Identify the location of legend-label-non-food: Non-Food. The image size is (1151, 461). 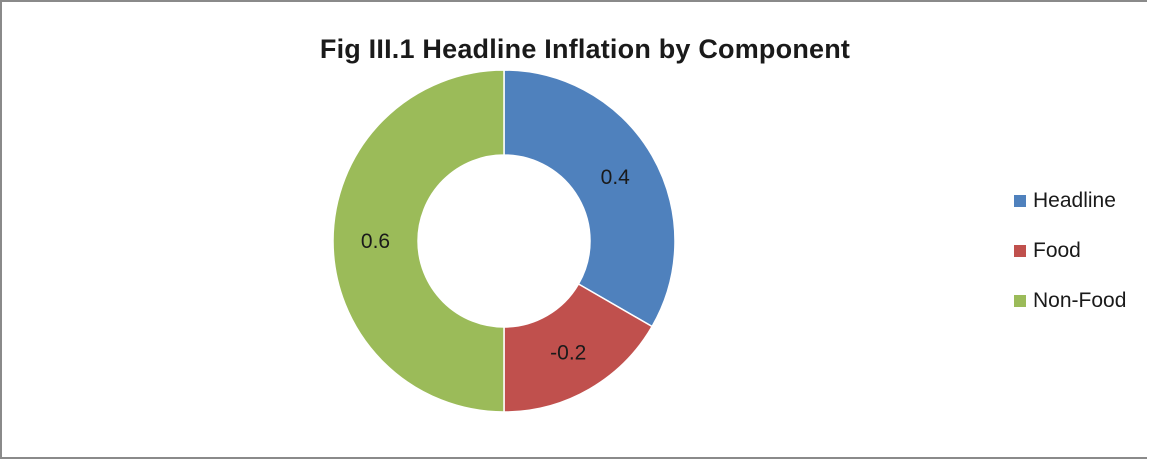
(1080, 300).